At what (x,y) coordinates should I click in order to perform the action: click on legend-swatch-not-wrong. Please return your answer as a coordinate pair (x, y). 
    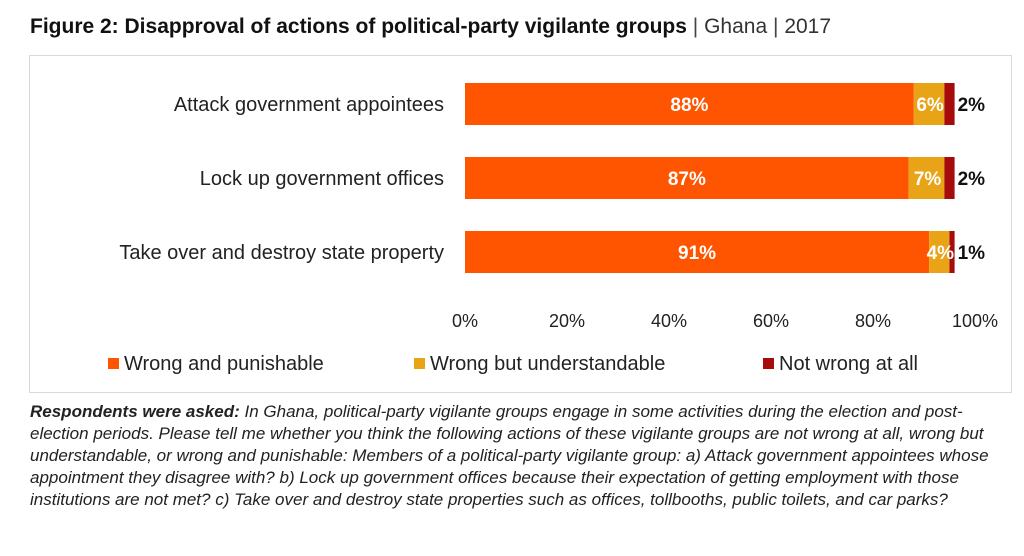
    Looking at the image, I should click on (768, 363).